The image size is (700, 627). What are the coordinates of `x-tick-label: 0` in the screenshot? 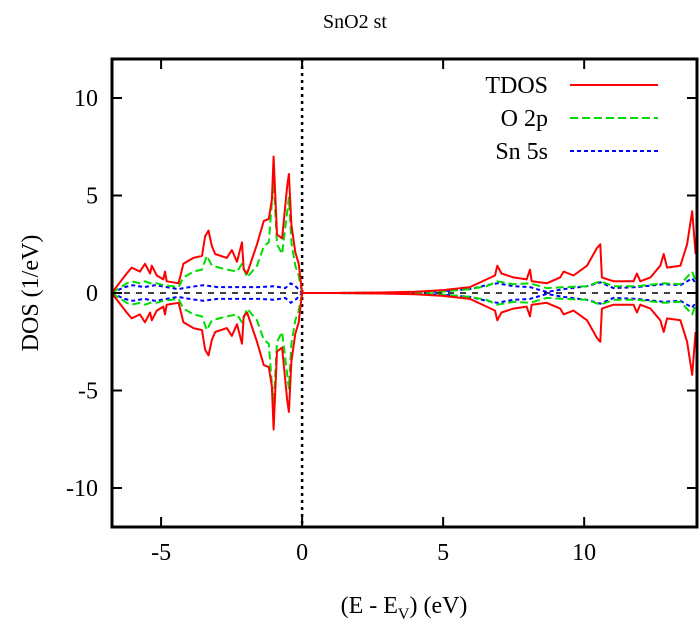 It's located at (302, 553).